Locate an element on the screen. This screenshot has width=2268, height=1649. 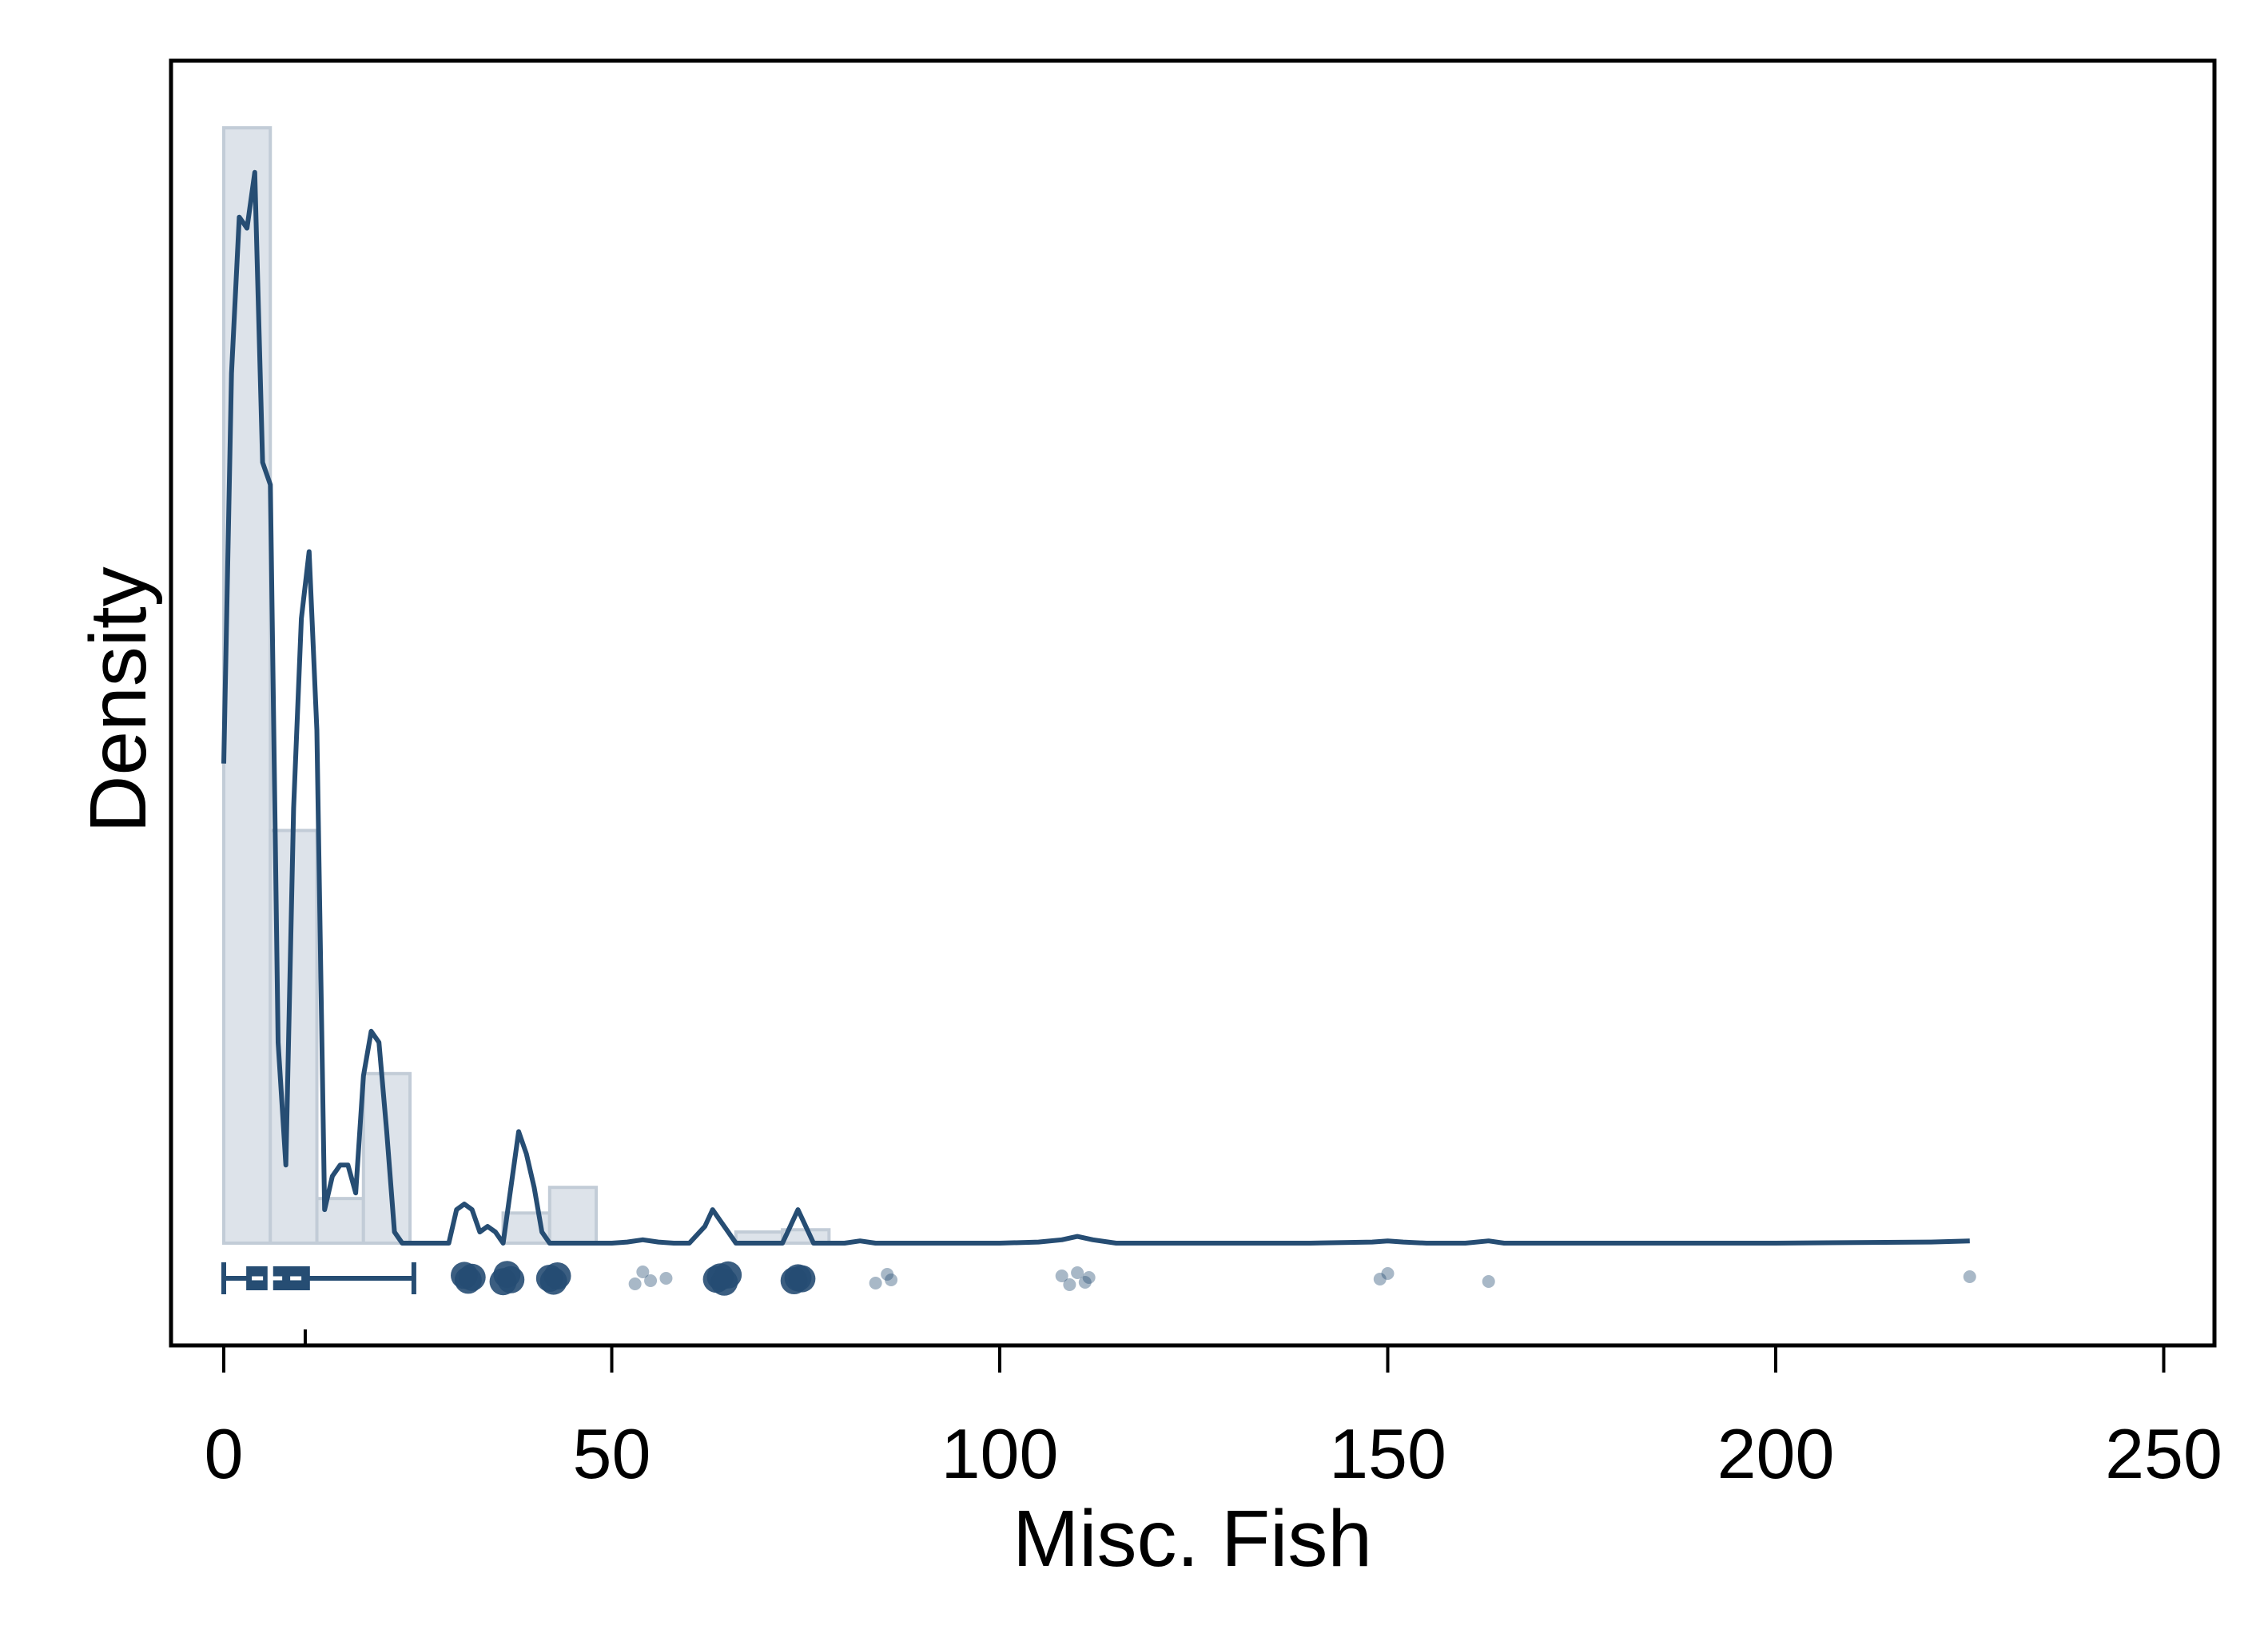
x-tick-label: 200 is located at coordinates (1776, 1453).